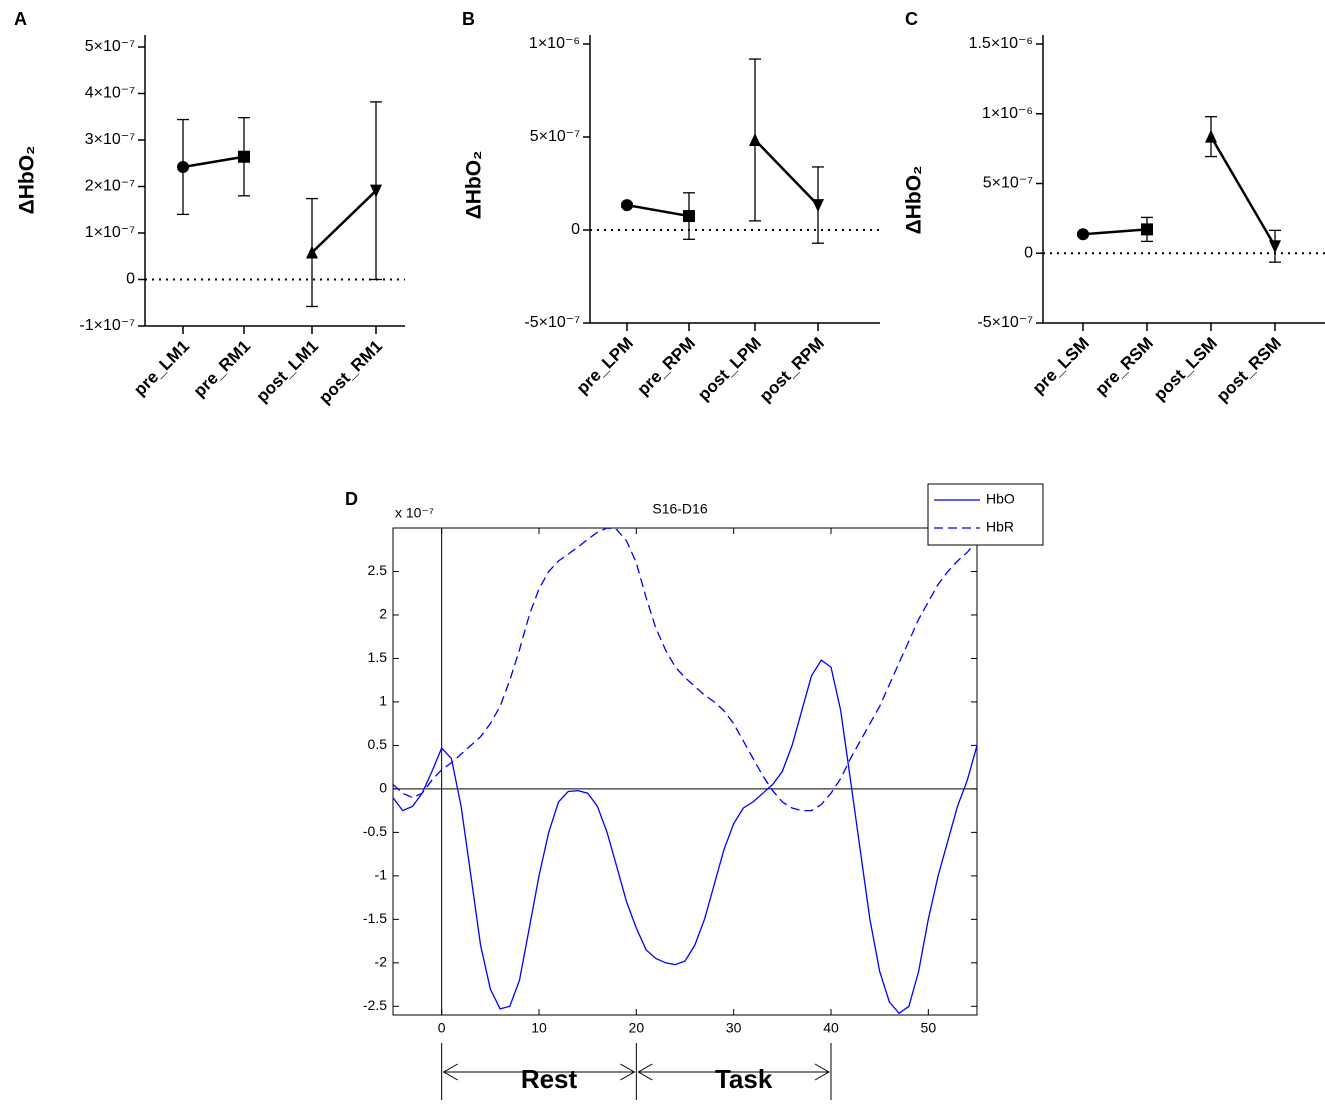 This screenshot has width=1325, height=1104. What do you see at coordinates (350, 372) in the screenshot?
I see `x-tick-label: post_RM1` at bounding box center [350, 372].